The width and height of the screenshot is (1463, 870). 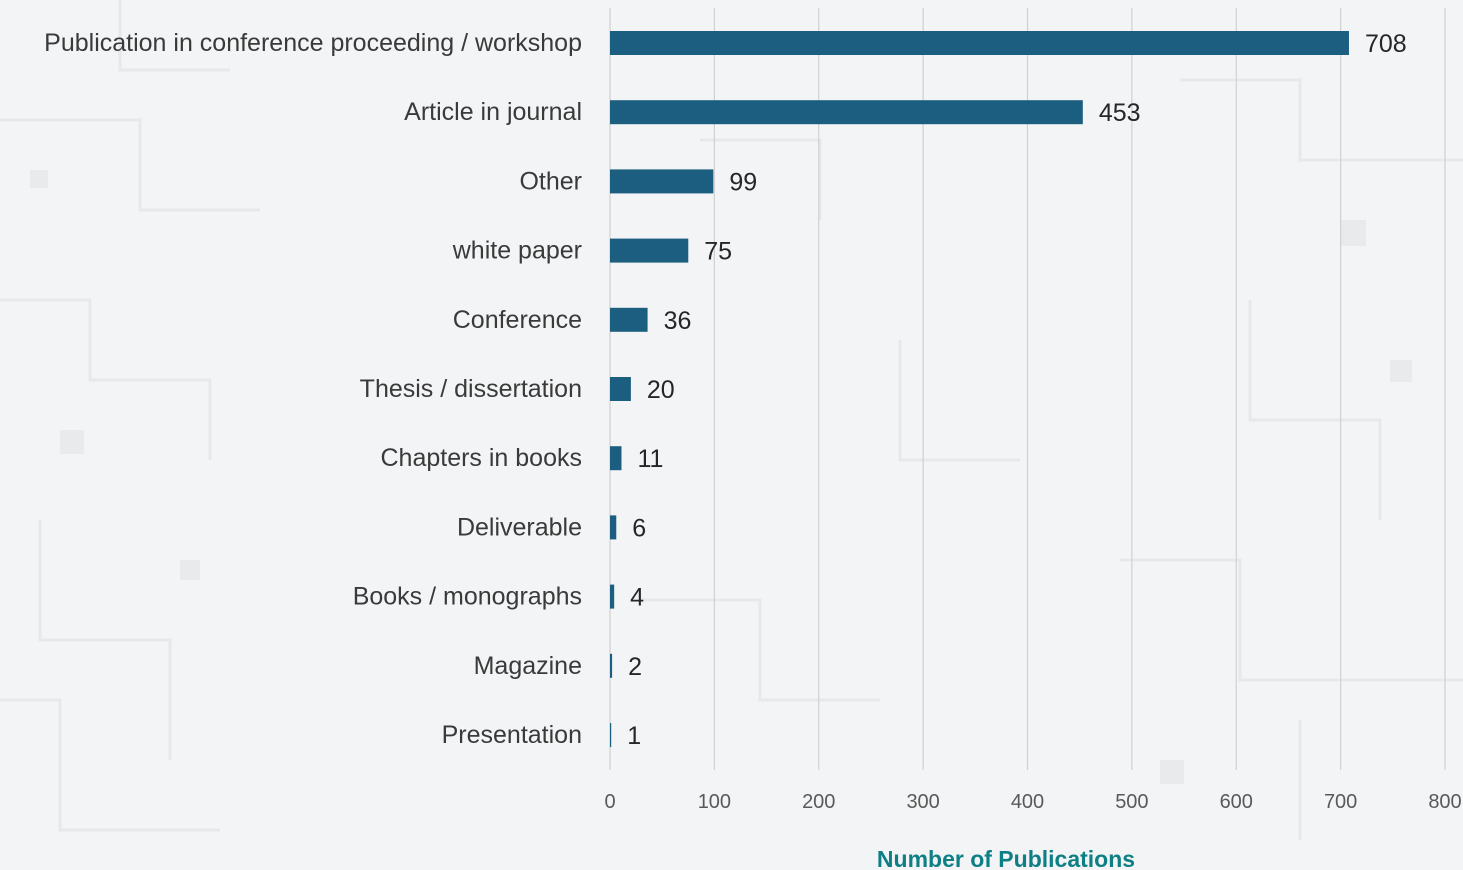 I want to click on x-axis-title: Number of Publications, so click(x=1006, y=858).